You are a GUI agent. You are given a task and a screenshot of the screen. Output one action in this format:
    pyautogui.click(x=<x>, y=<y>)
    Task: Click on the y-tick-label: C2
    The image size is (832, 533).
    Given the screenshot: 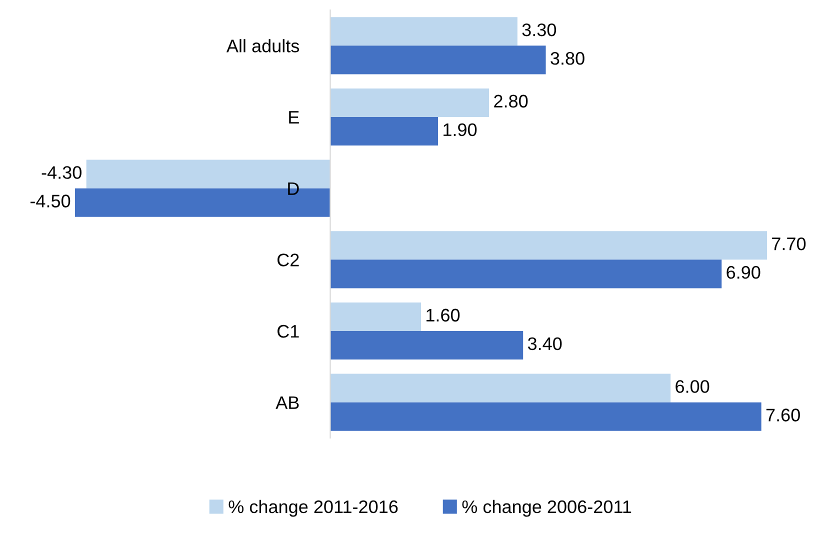 What is the action you would take?
    pyautogui.click(x=288, y=260)
    